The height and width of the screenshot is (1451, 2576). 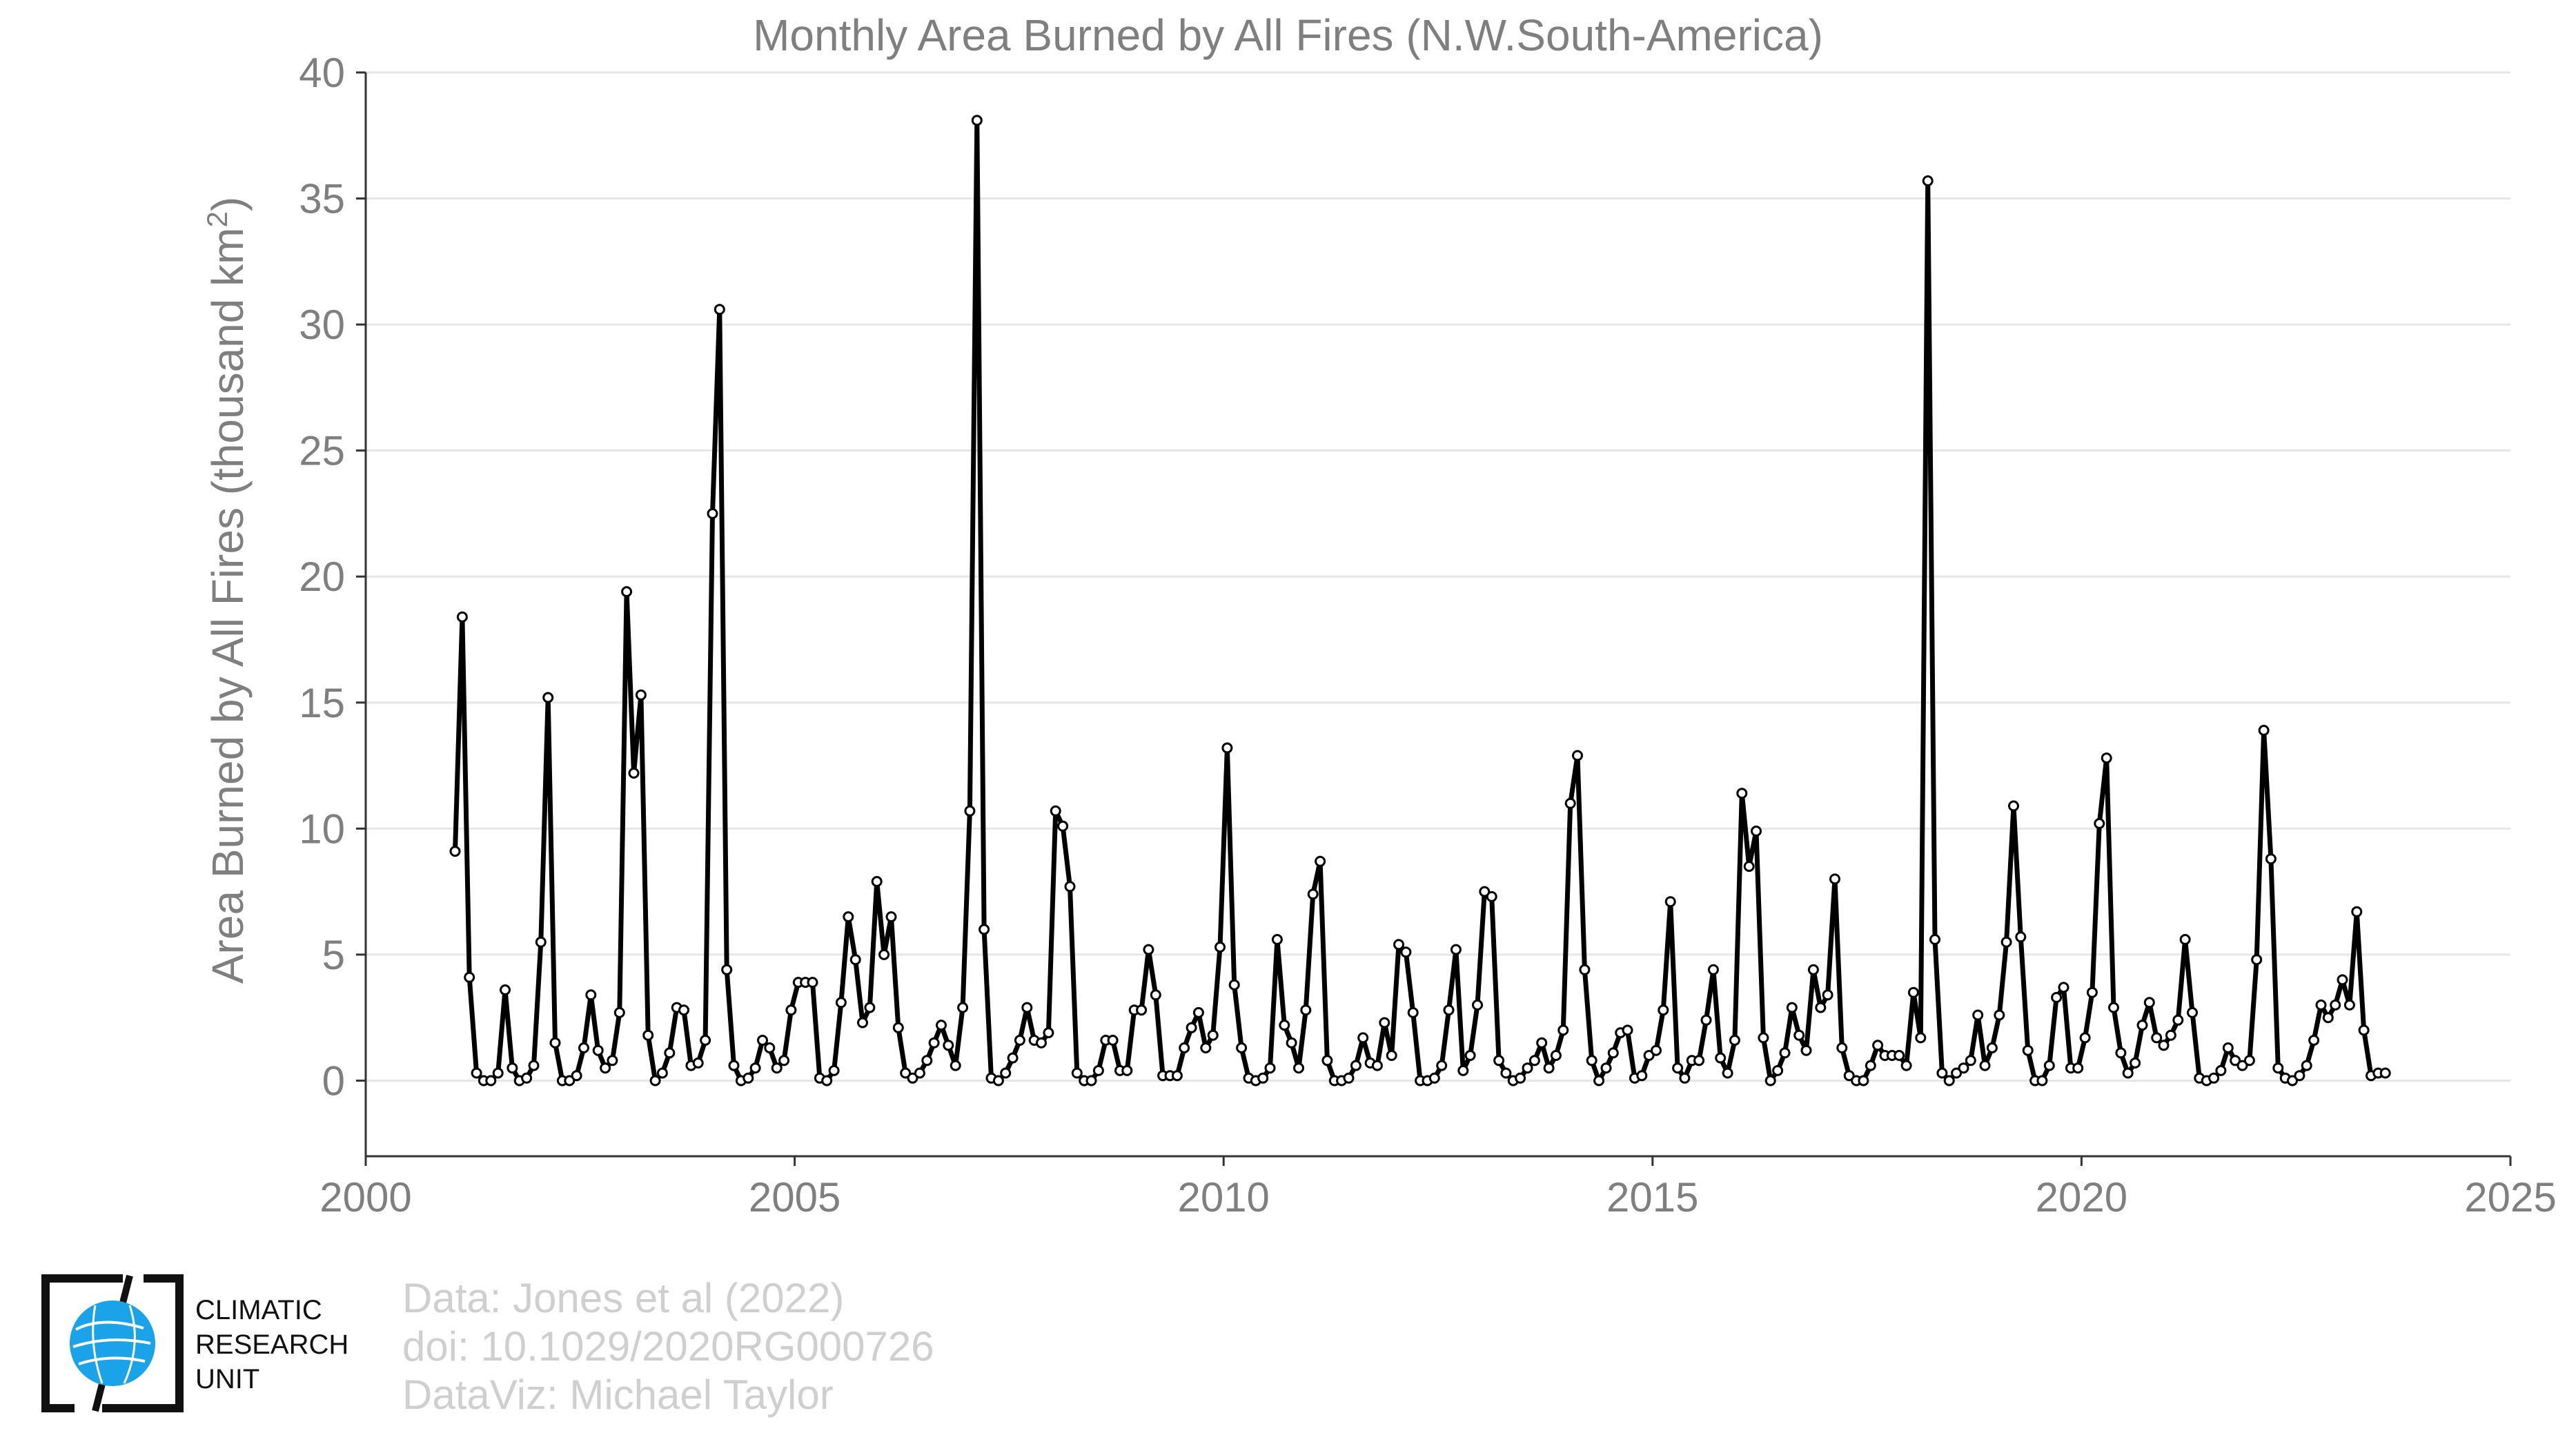 What do you see at coordinates (365, 1197) in the screenshot?
I see `x-tick-label: 2000` at bounding box center [365, 1197].